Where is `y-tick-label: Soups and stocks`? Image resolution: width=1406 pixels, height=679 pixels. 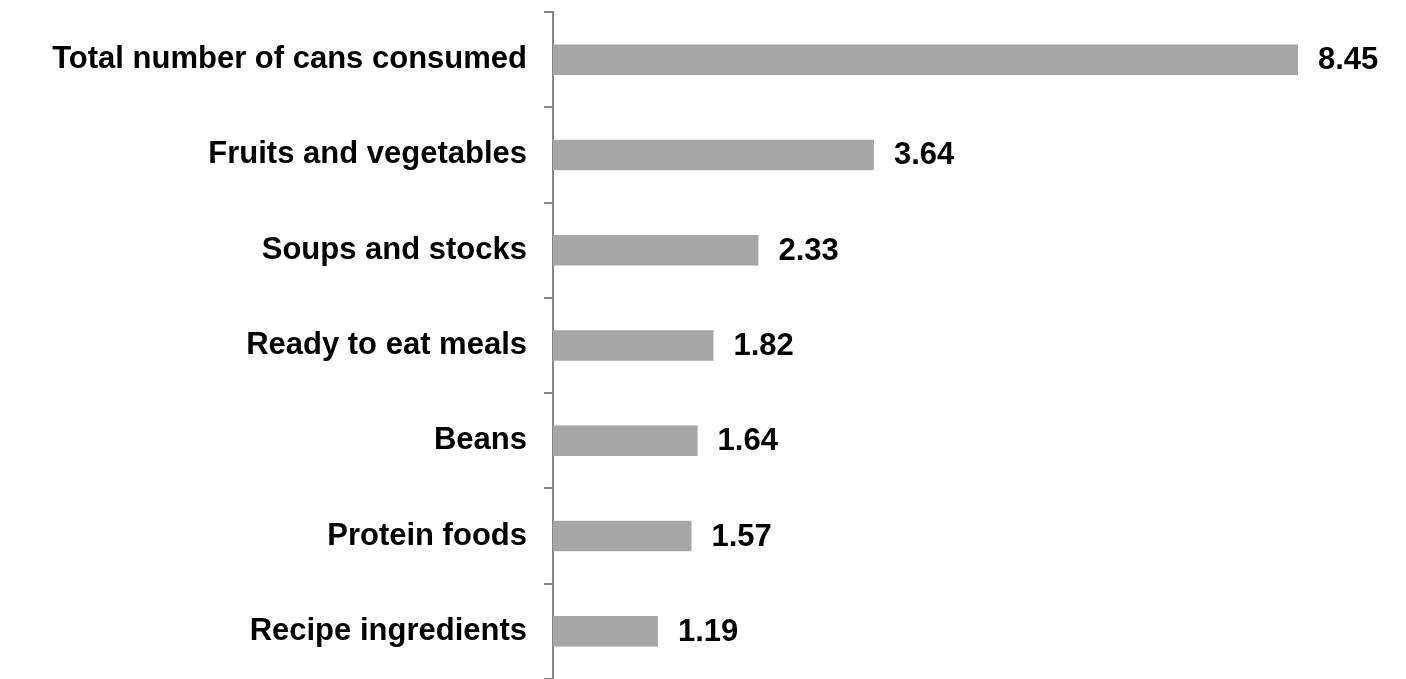 y-tick-label: Soups and stocks is located at coordinates (394, 248).